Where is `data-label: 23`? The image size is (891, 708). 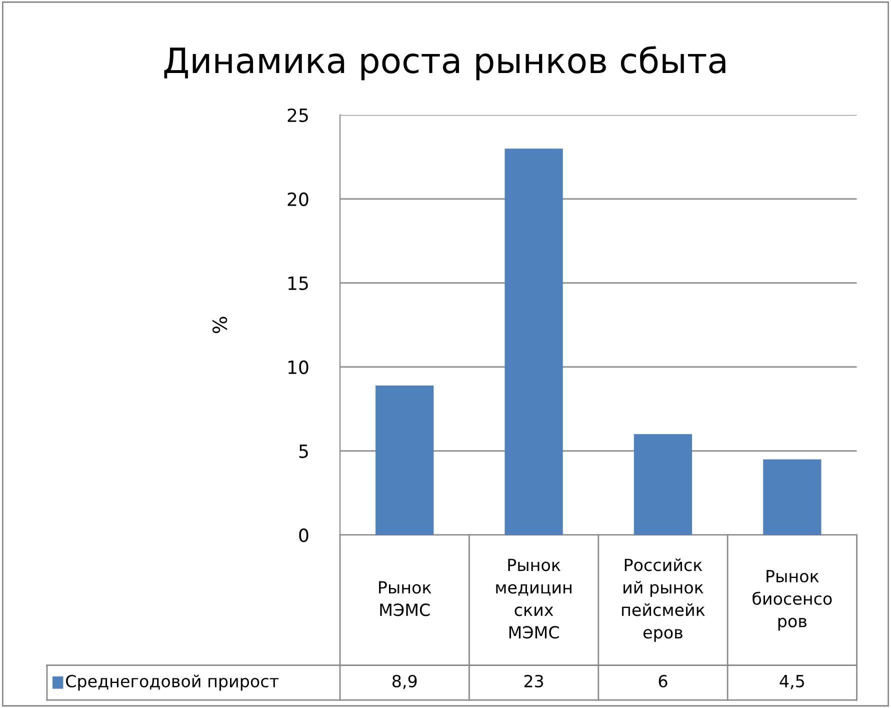 data-label: 23 is located at coordinates (534, 681).